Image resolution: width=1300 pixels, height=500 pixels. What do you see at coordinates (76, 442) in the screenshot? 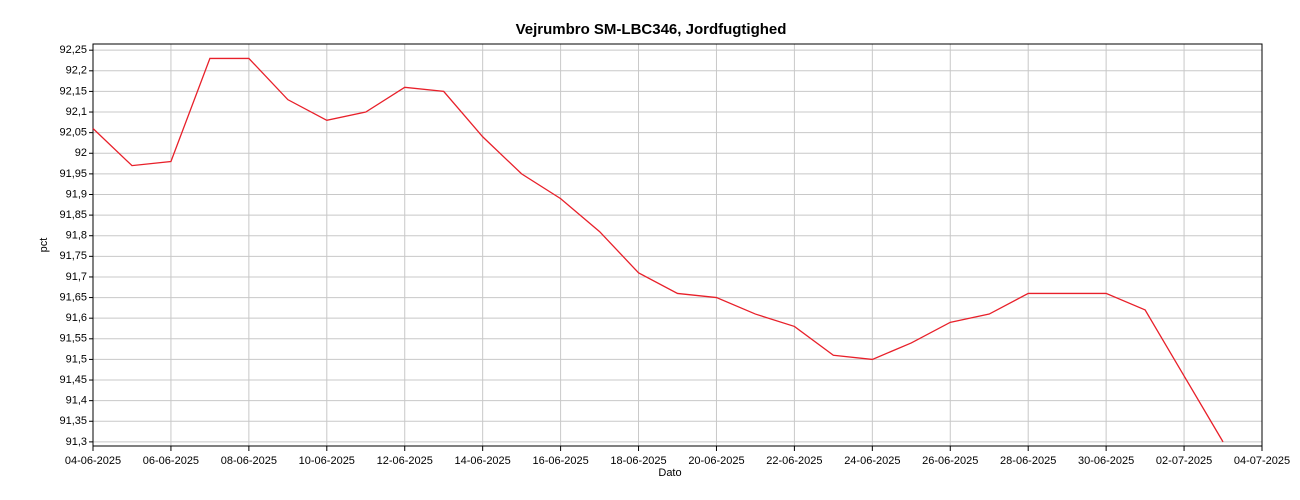
I see `y-tick-label: 91,3` at bounding box center [76, 442].